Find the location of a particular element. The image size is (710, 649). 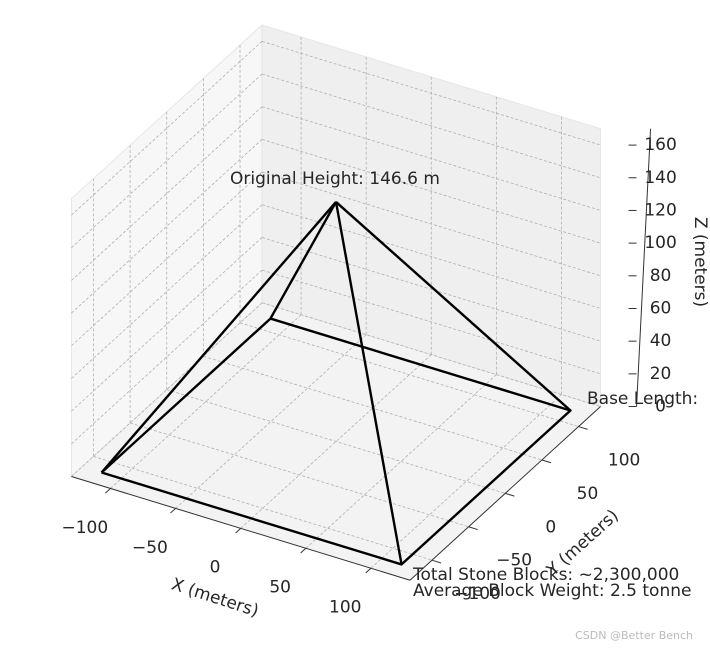

x-axis-label: X (meters) is located at coordinates (215, 598).